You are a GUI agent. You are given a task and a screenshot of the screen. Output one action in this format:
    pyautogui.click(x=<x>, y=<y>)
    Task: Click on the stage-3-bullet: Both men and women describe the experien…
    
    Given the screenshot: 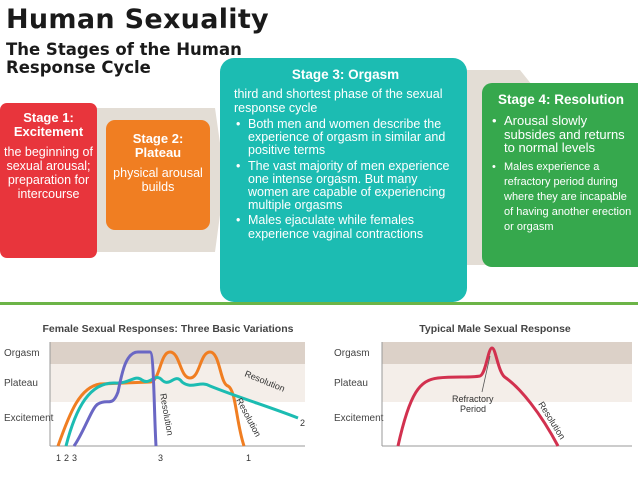 What is the action you would take?
    pyautogui.click(x=345, y=137)
    